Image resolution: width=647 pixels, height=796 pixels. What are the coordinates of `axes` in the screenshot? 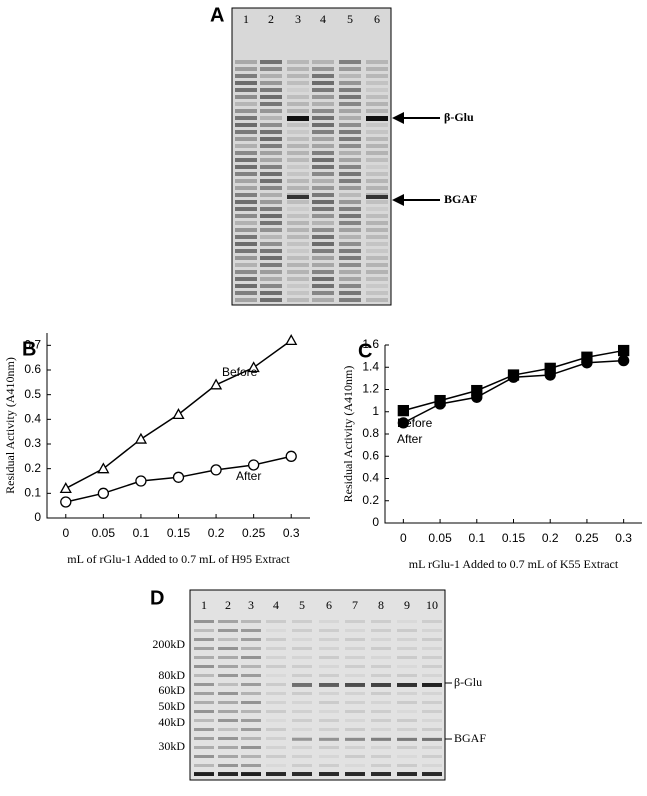 It's located at (178, 426).